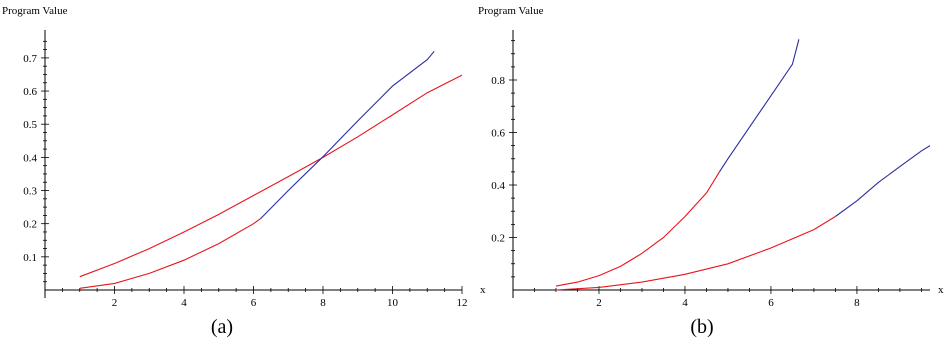 The height and width of the screenshot is (352, 950). I want to click on y-tick-label: 0.5, so click(30, 125).